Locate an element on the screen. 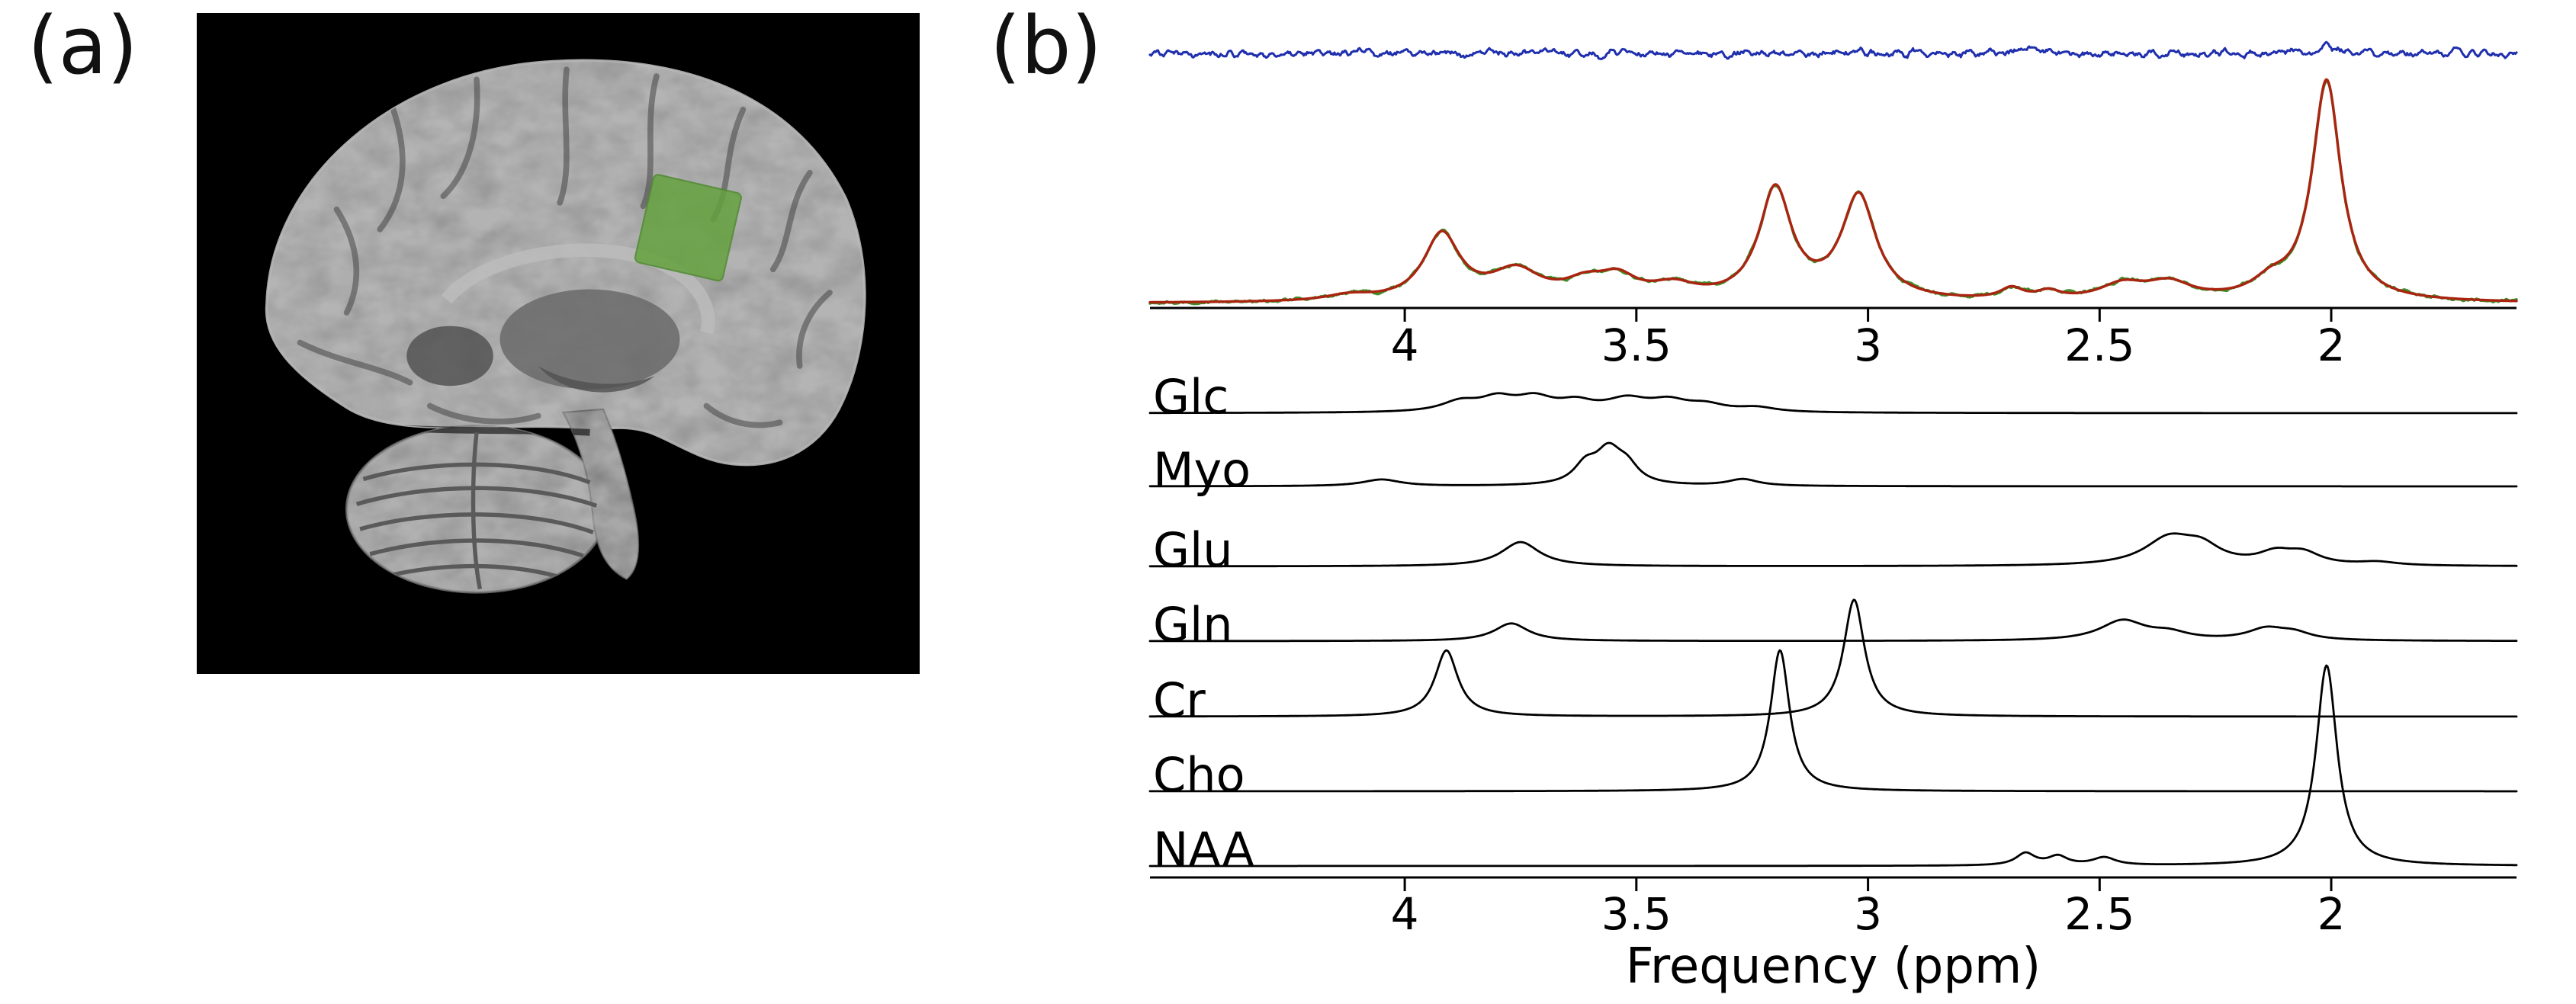 The image size is (2576, 1004). metabolite-label-cr: Cr is located at coordinates (1179, 700).